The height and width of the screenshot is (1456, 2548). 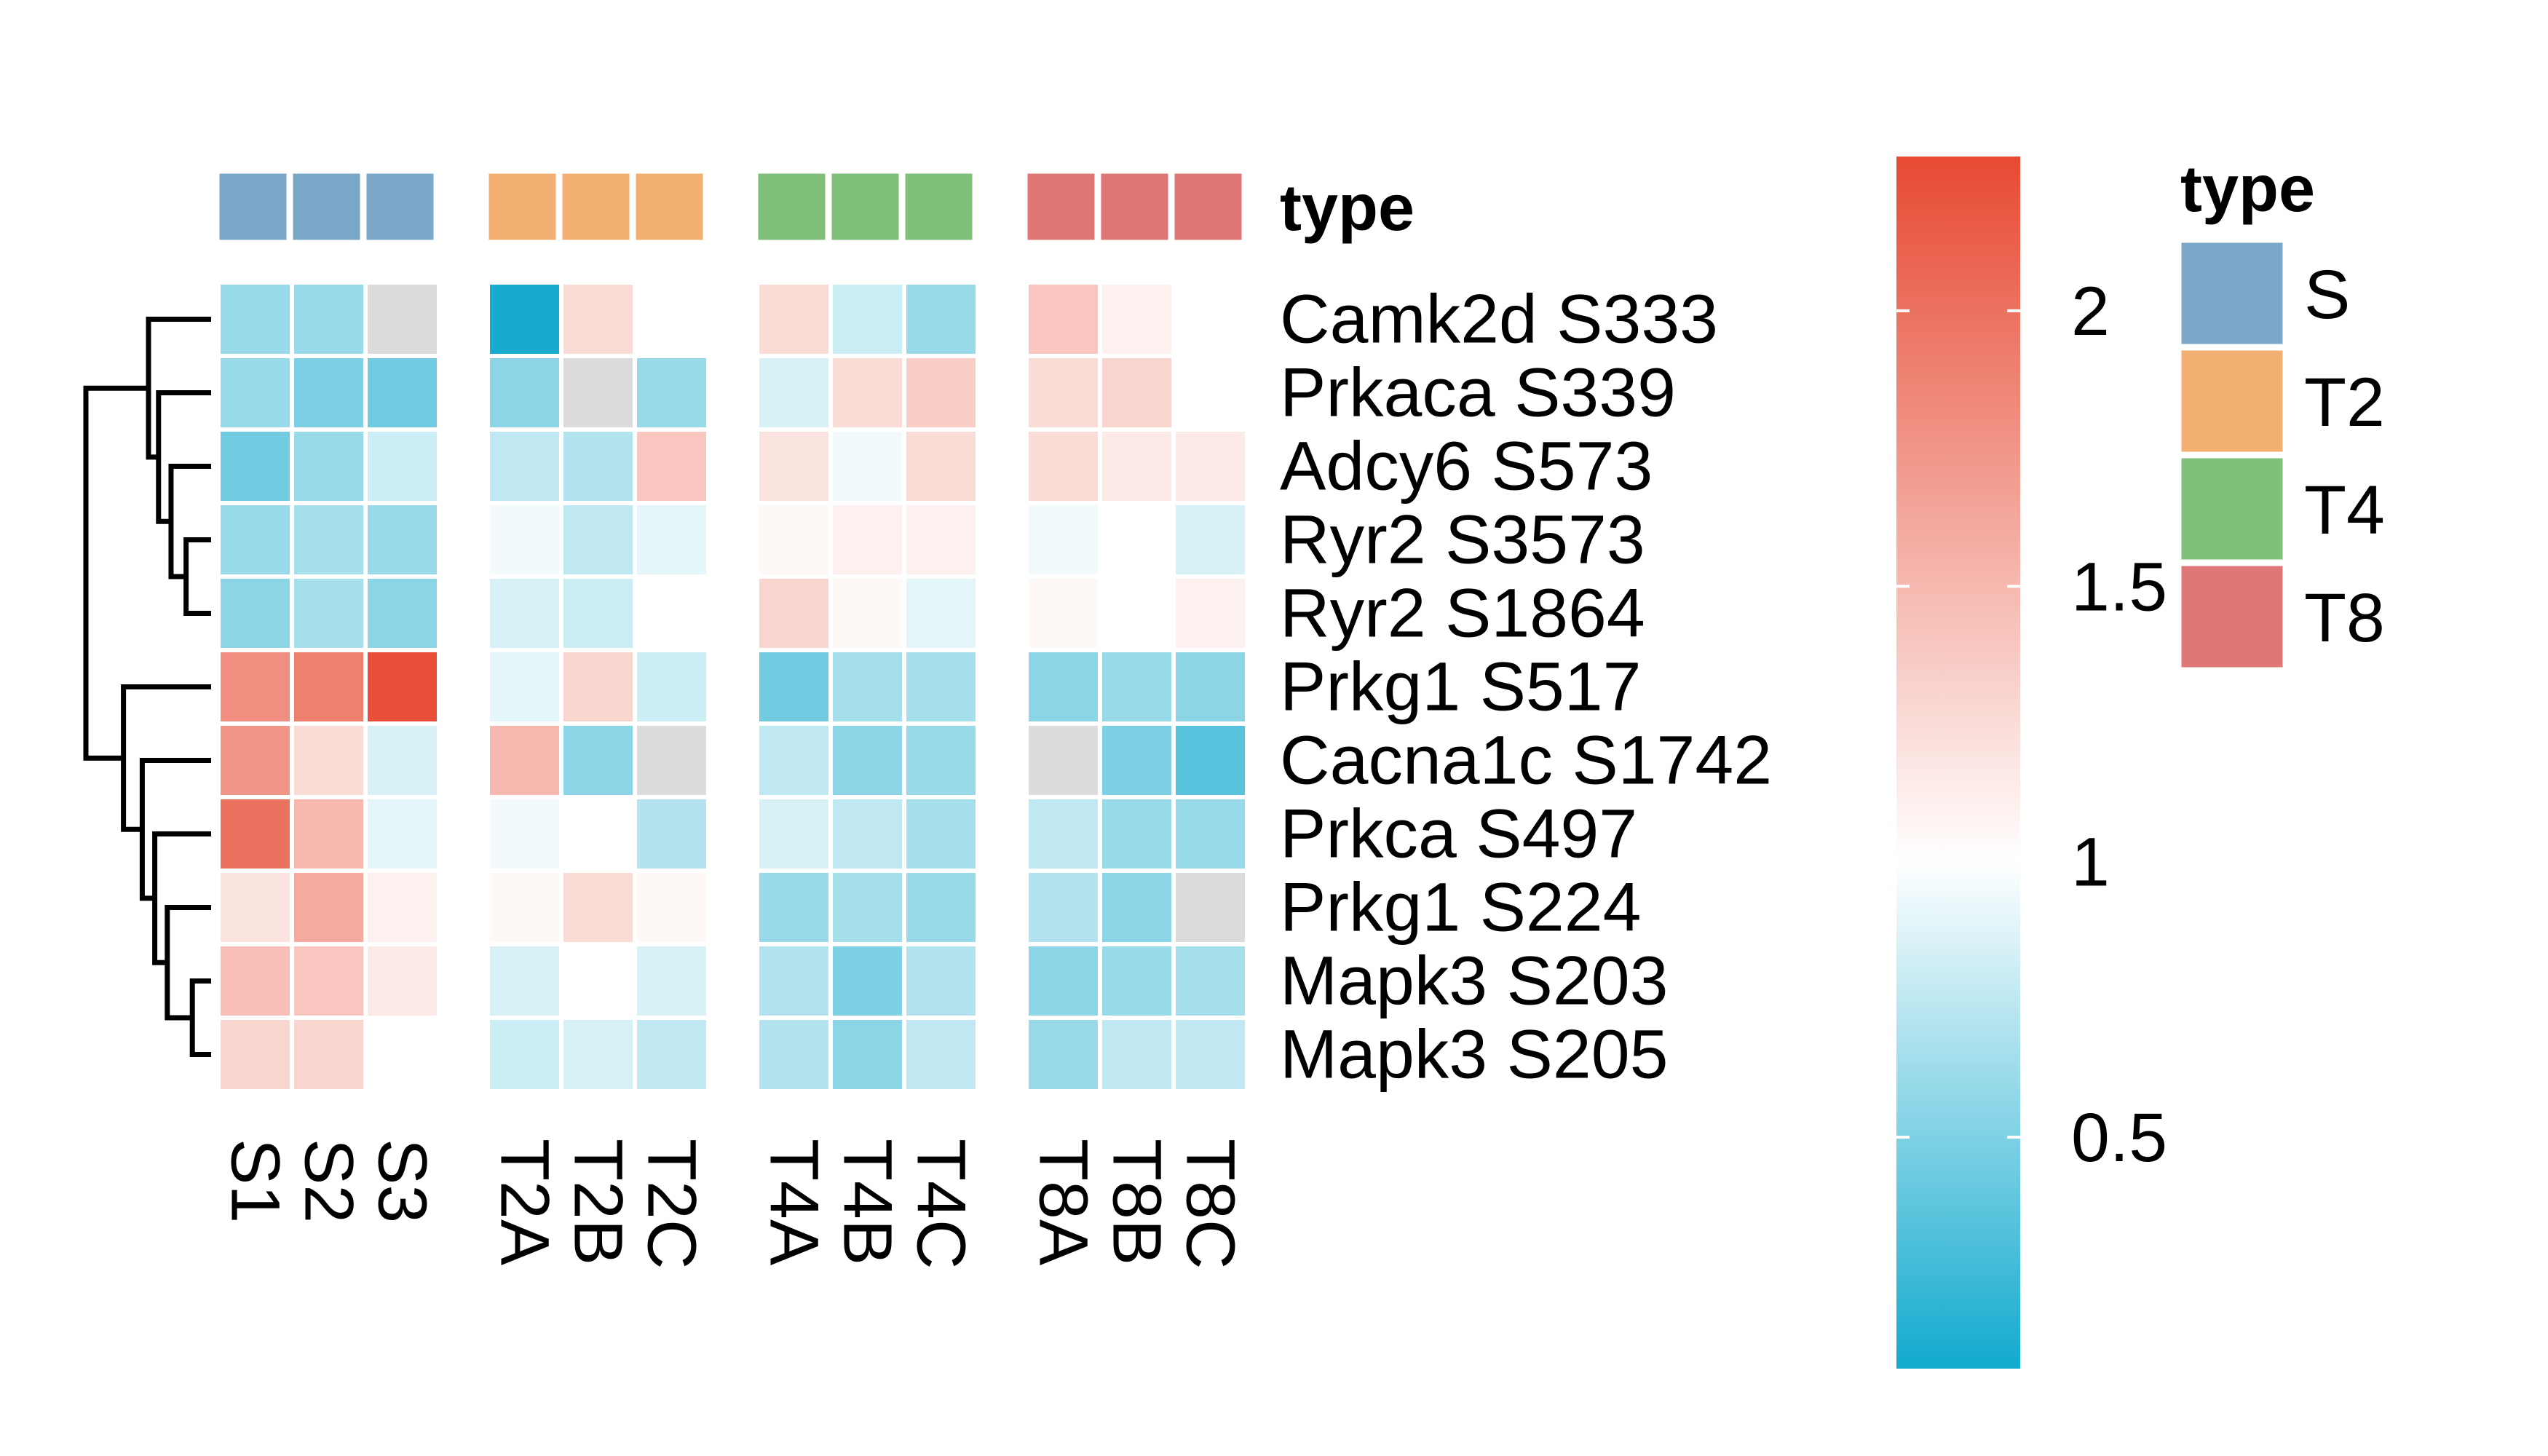 I want to click on heatmap-cell-mapk3-s205-s3, so click(x=402, y=1054).